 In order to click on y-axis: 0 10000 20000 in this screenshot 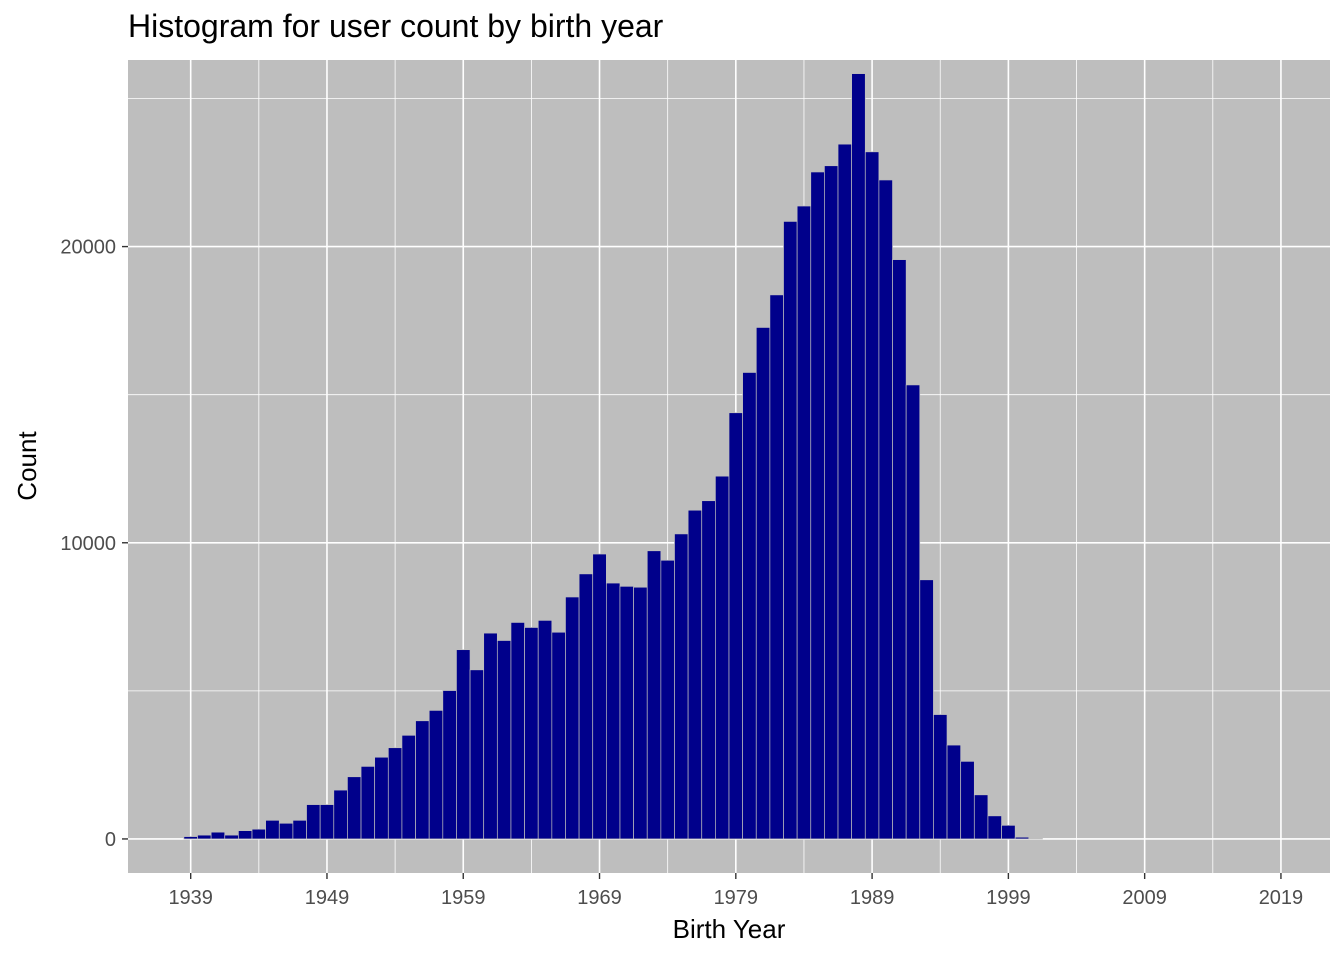, I will do `click(94, 544)`.